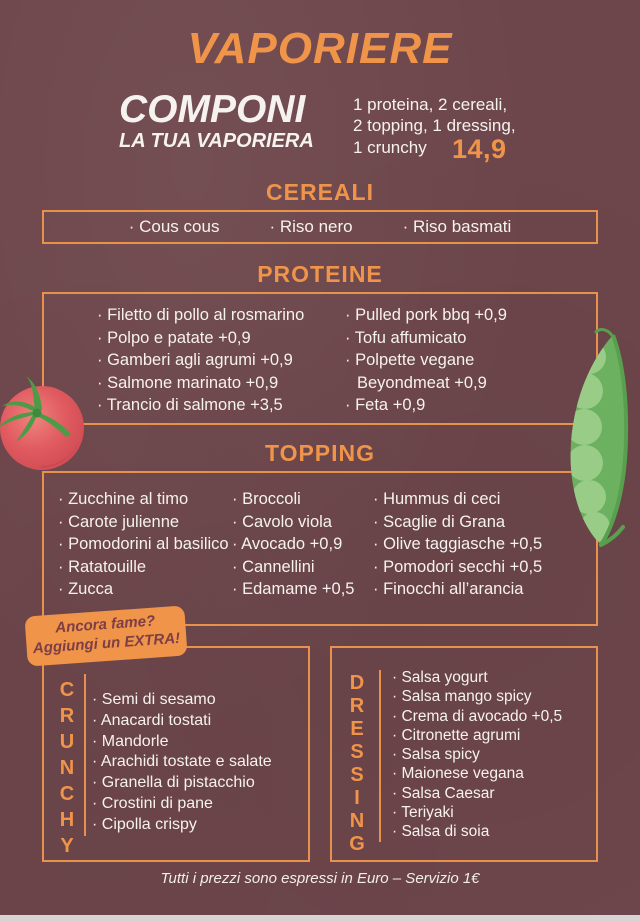 This screenshot has height=921, width=640. I want to click on menu-item: Pomodorini al basilico, so click(143, 544).